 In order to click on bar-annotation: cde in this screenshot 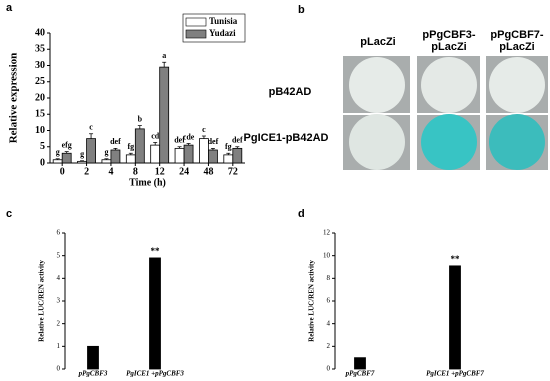, I will do `click(189, 136)`.